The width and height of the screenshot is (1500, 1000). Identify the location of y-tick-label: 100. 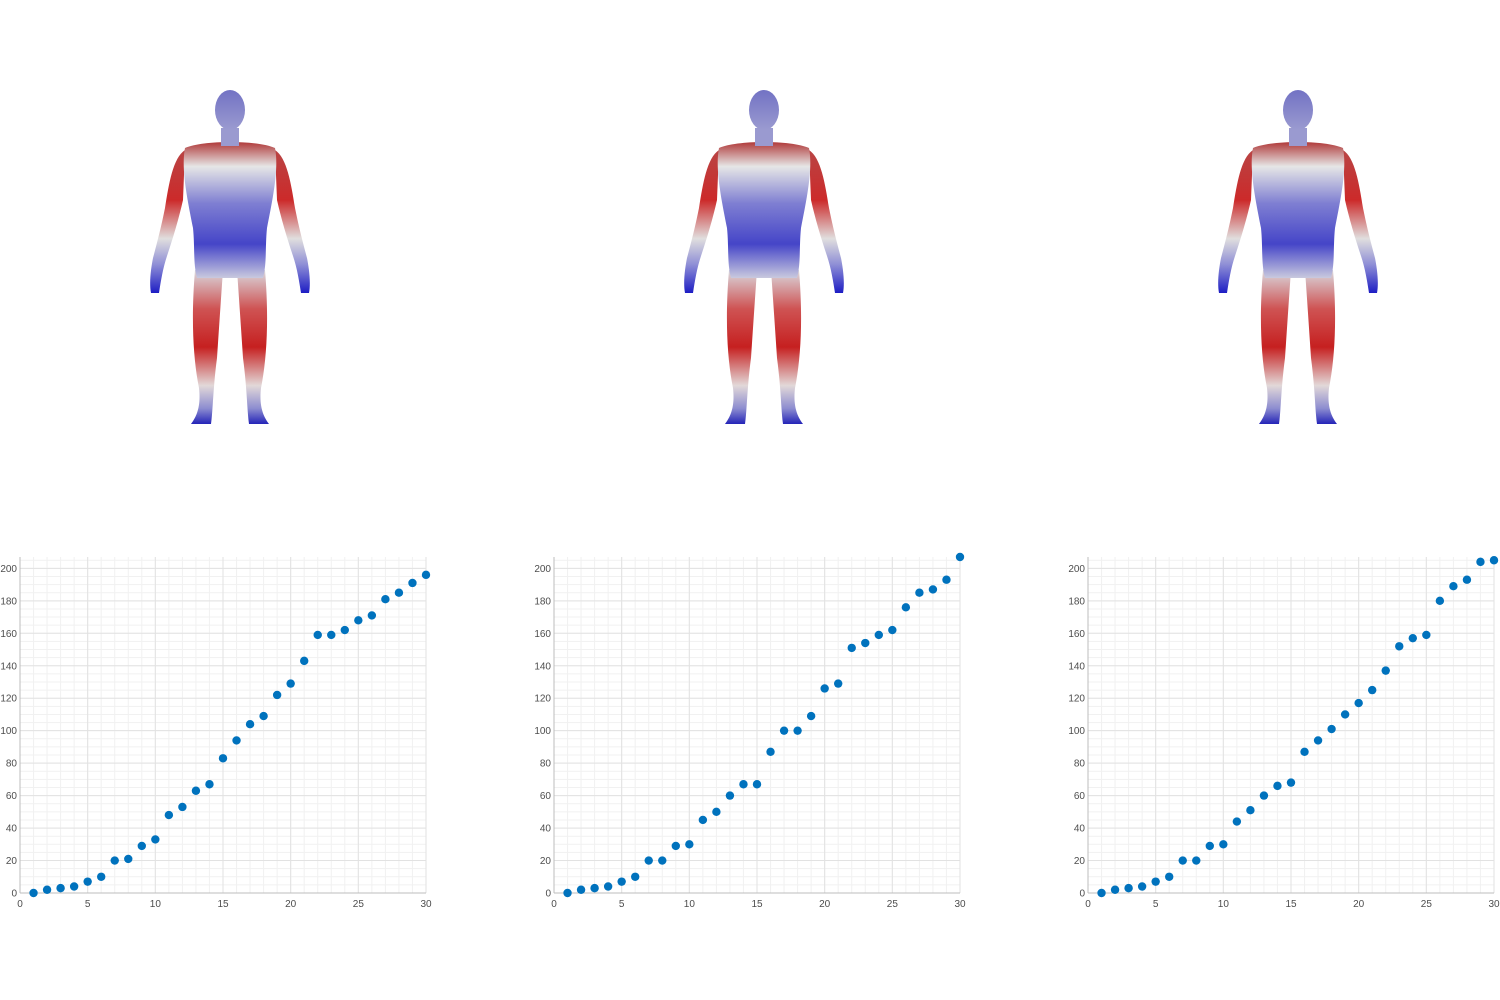
(542, 731).